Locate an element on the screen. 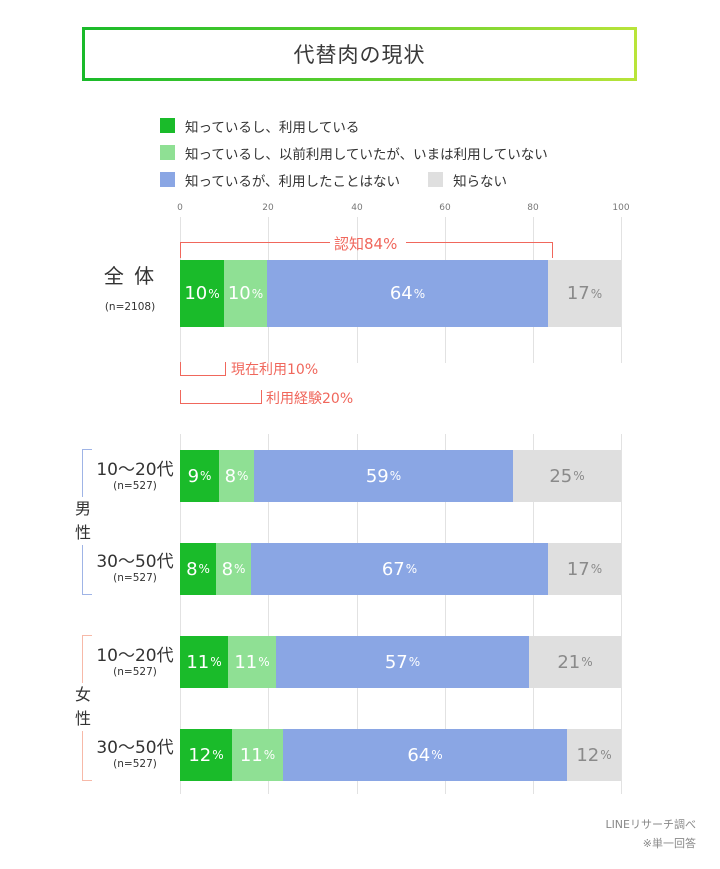 This screenshot has width=720, height=869. legend-item-using: 知っているし、利用している is located at coordinates (259, 126).